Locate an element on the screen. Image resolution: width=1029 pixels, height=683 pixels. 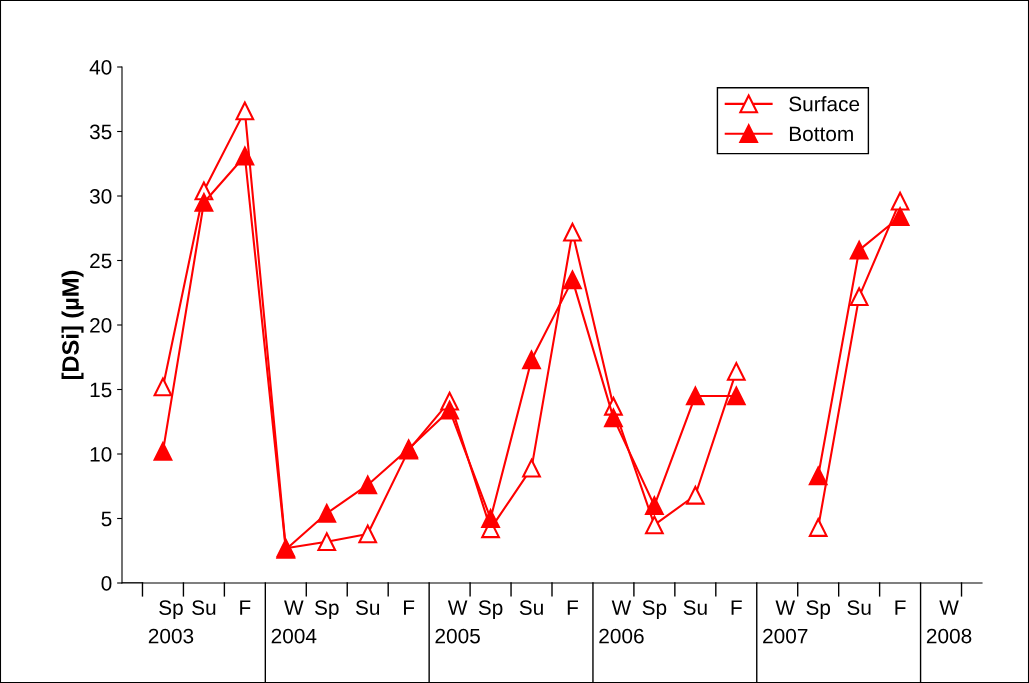
legend-label: Bottom is located at coordinates (821, 134).